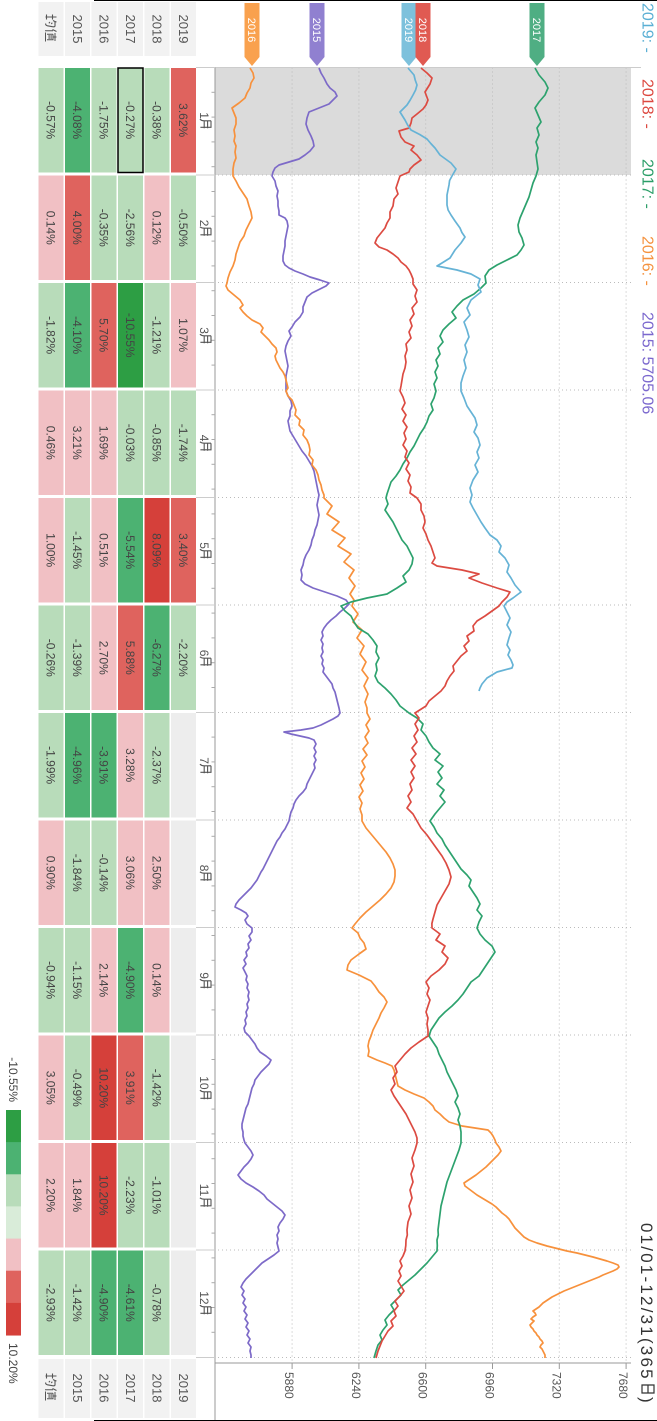 The width and height of the screenshot is (657, 1421). I want to click on svg-text: -0.94%, so click(51, 980).